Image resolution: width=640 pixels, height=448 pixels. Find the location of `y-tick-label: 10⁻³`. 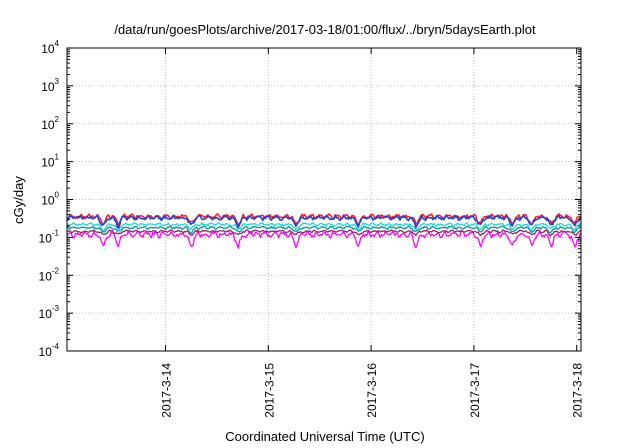

y-tick-label: 10⁻³ is located at coordinates (49, 312).